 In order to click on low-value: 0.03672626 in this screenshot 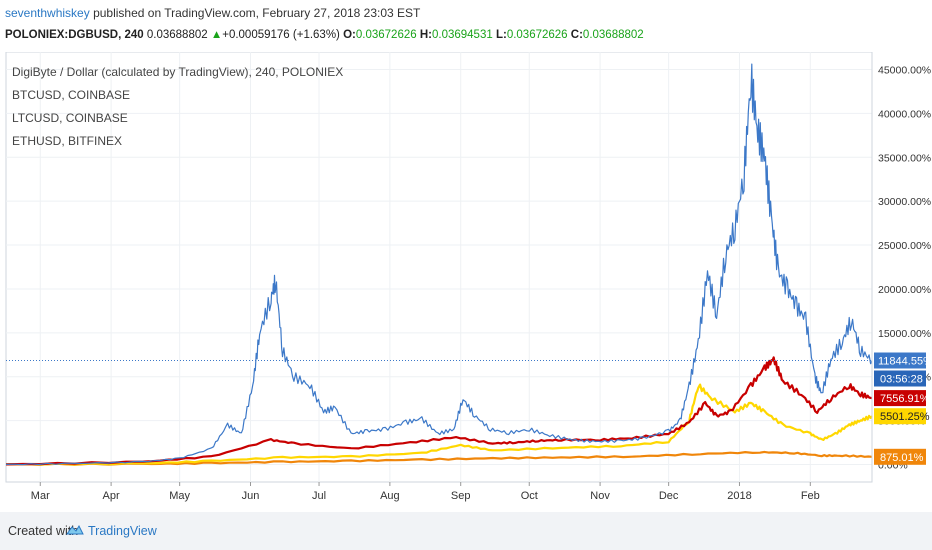, I will do `click(537, 35)`.